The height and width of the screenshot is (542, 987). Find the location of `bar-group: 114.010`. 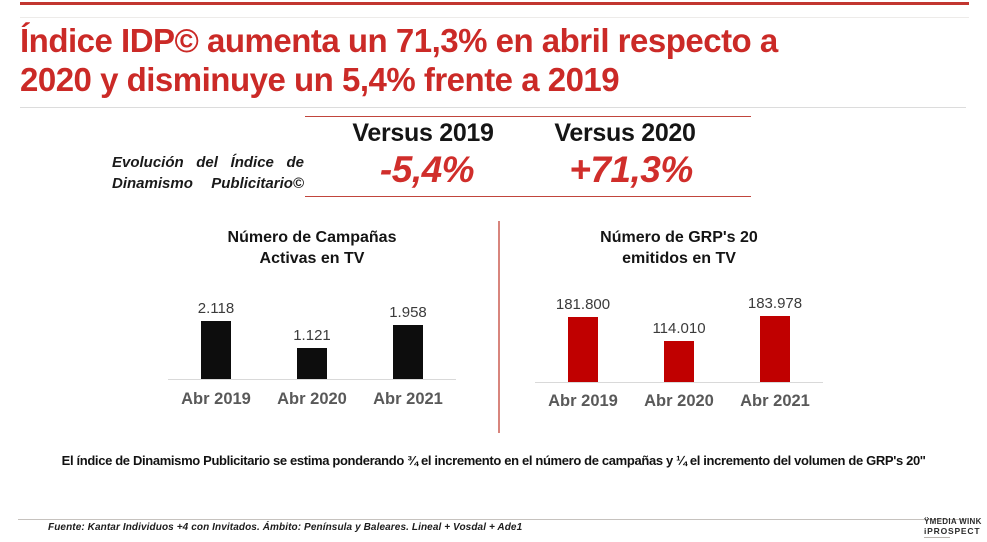

bar-group: 114.010 is located at coordinates (679, 351).